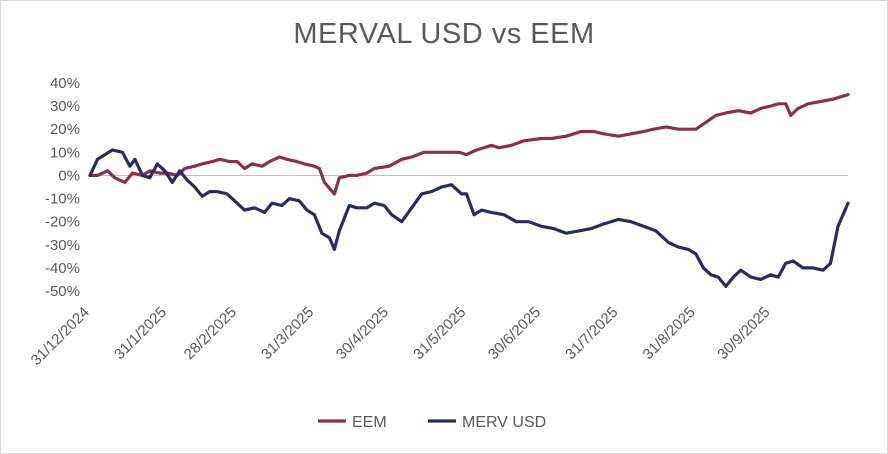 Image resolution: width=888 pixels, height=454 pixels. I want to click on x-tick-label: 30/6/2025, so click(514, 333).